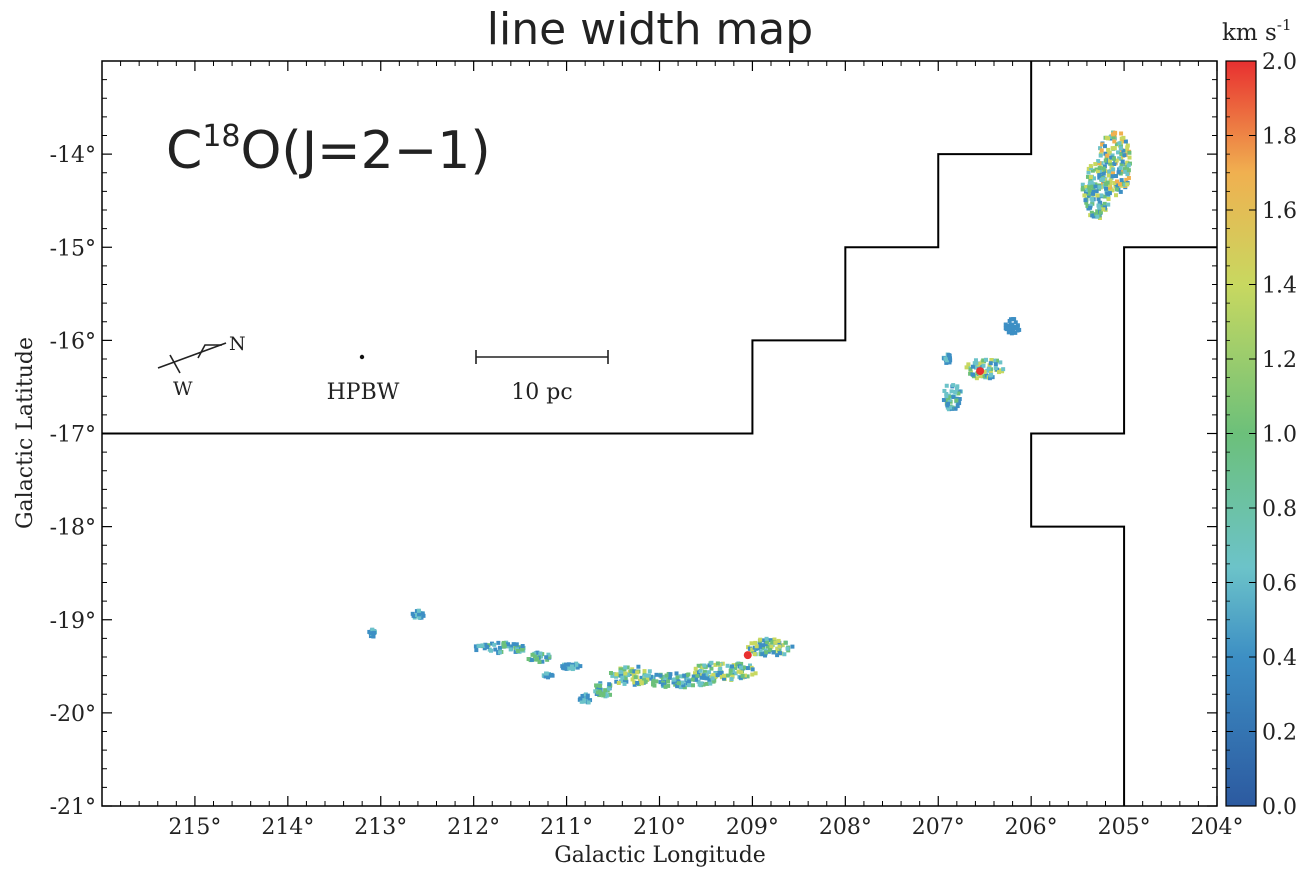  Describe the element at coordinates (73, 155) in the screenshot. I see `y-tick-label: -14°` at that location.